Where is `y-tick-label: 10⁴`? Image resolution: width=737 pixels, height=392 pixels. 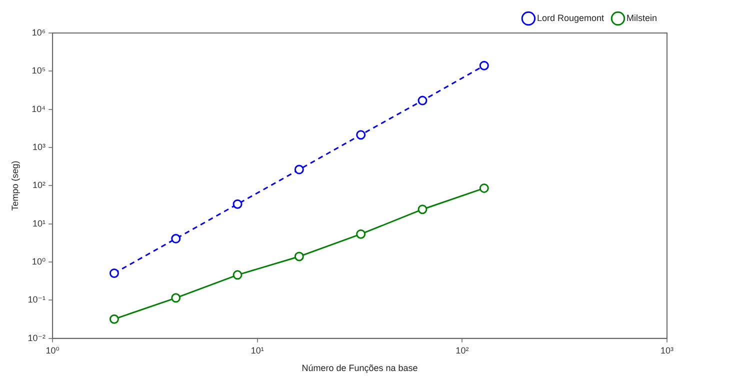
y-tick-label: 10⁴ is located at coordinates (39, 109).